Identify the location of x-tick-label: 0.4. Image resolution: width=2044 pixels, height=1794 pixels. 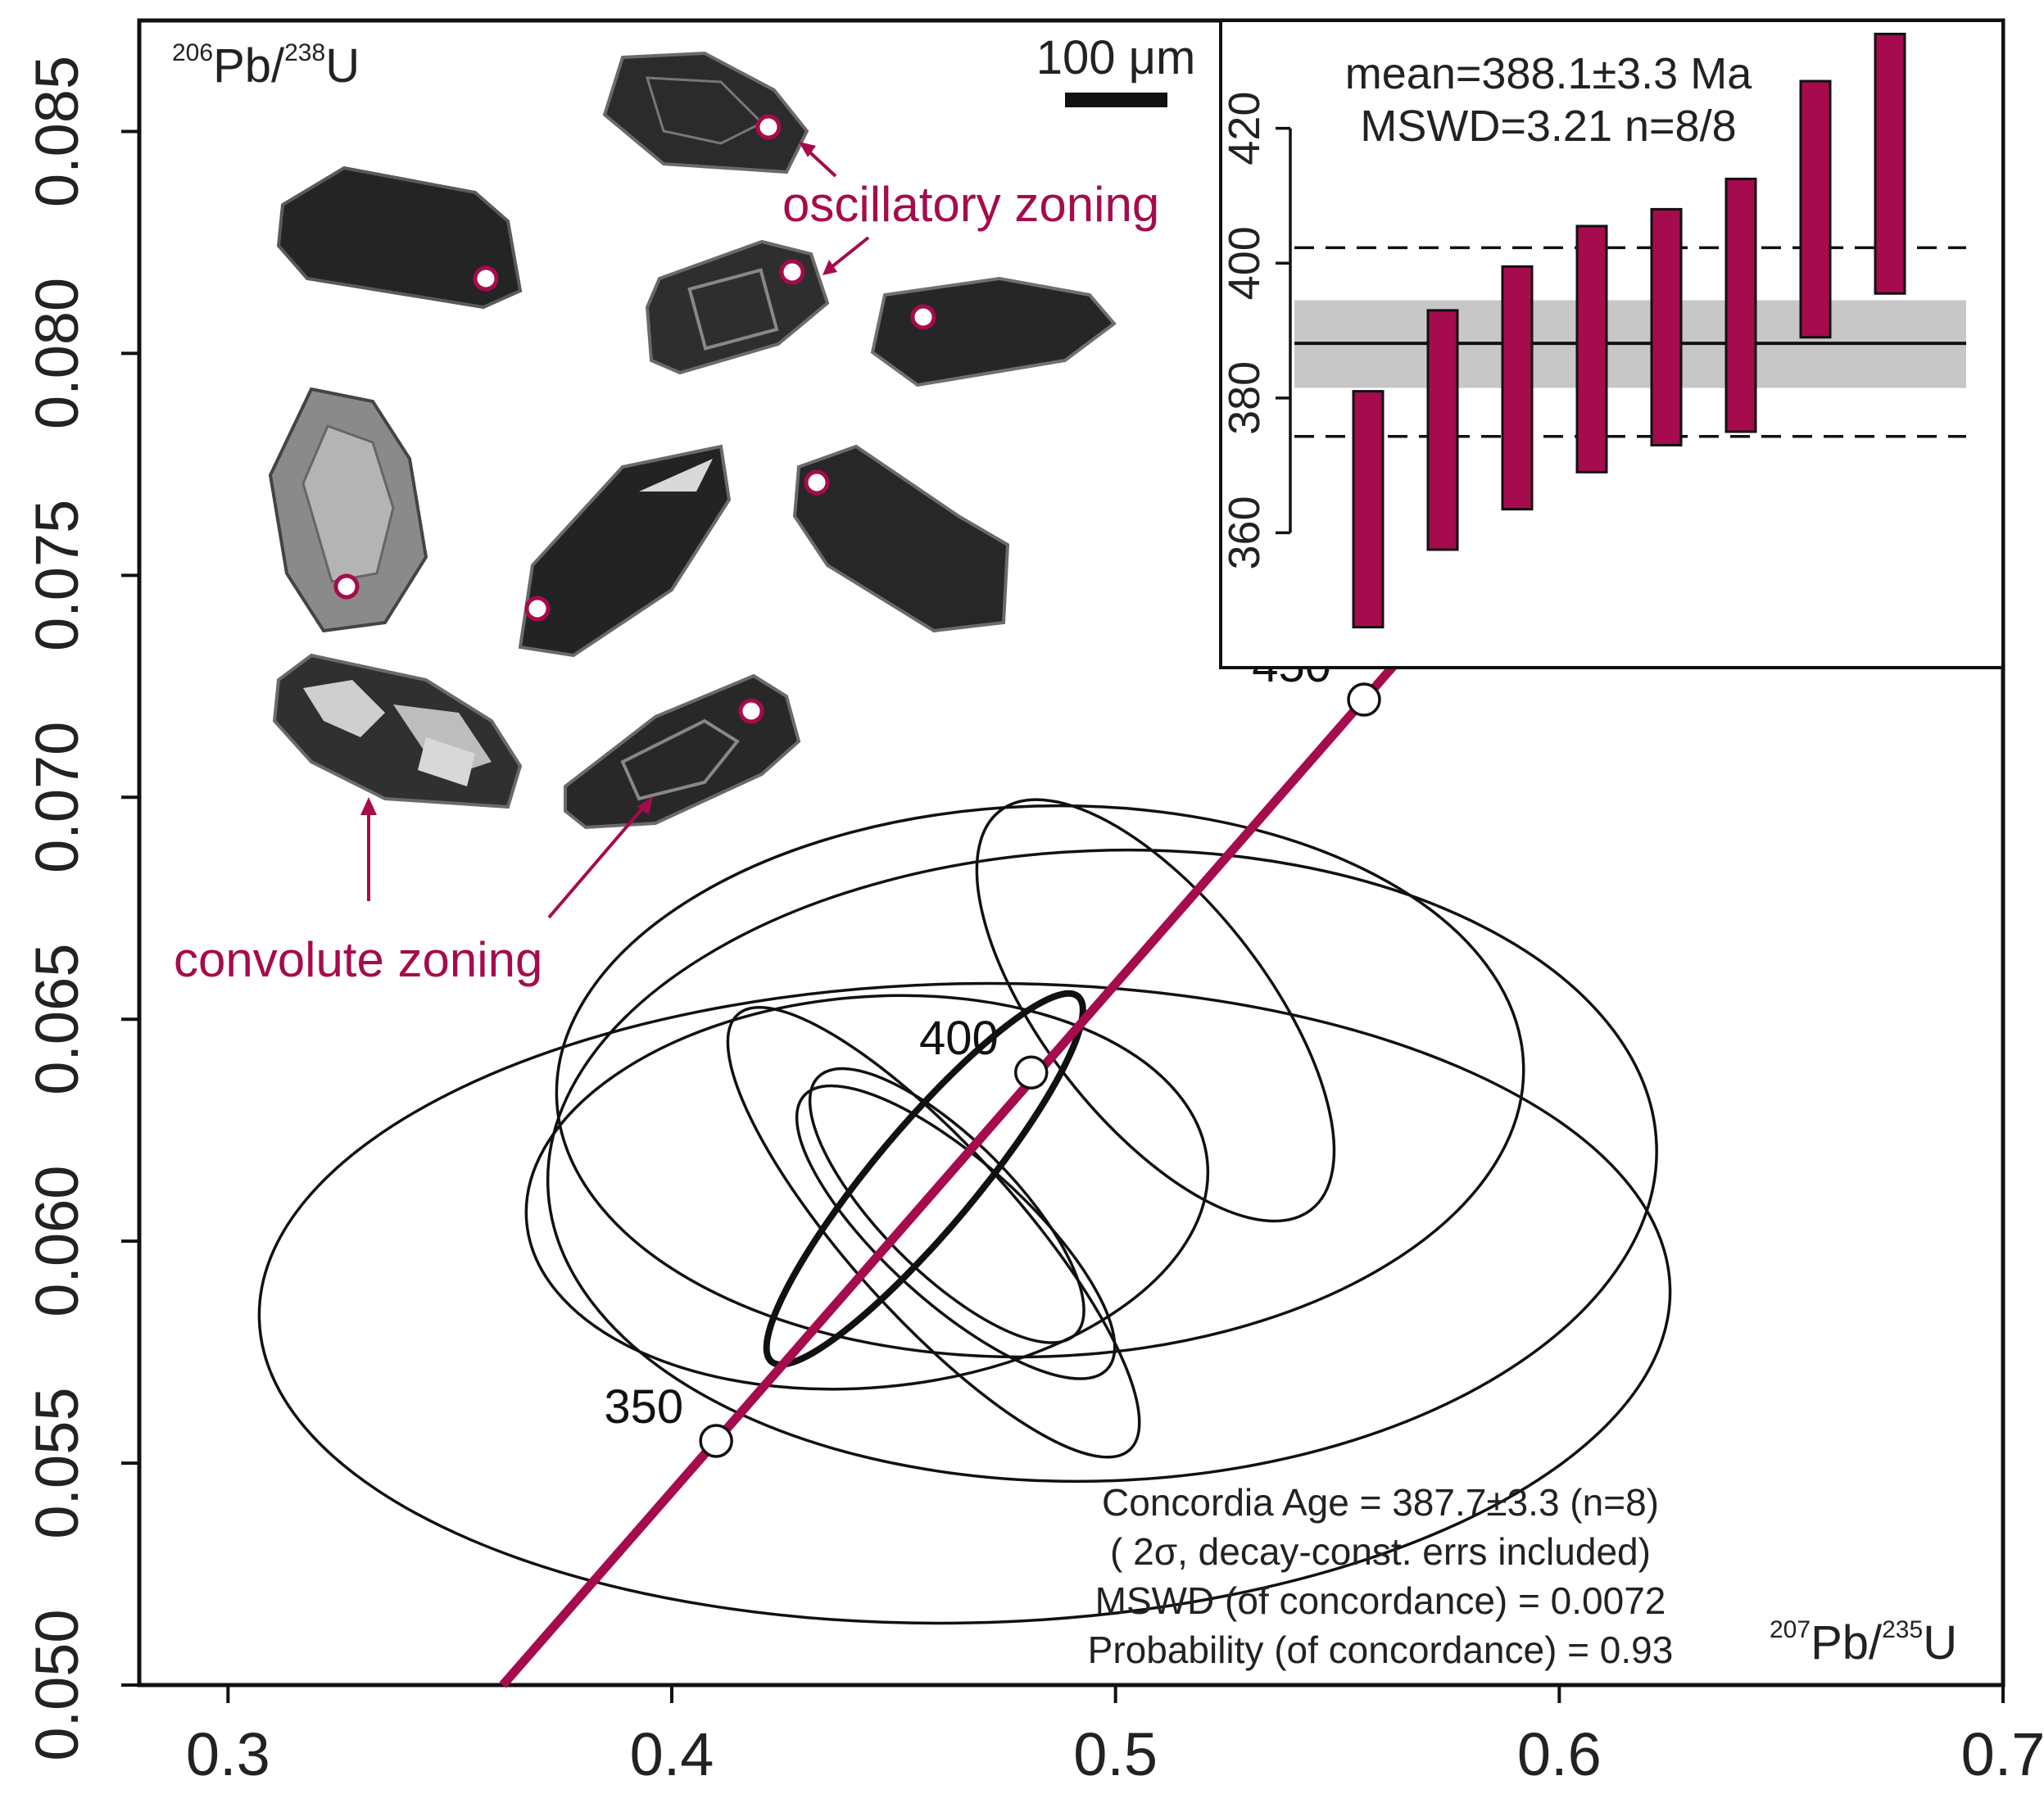
(672, 1754).